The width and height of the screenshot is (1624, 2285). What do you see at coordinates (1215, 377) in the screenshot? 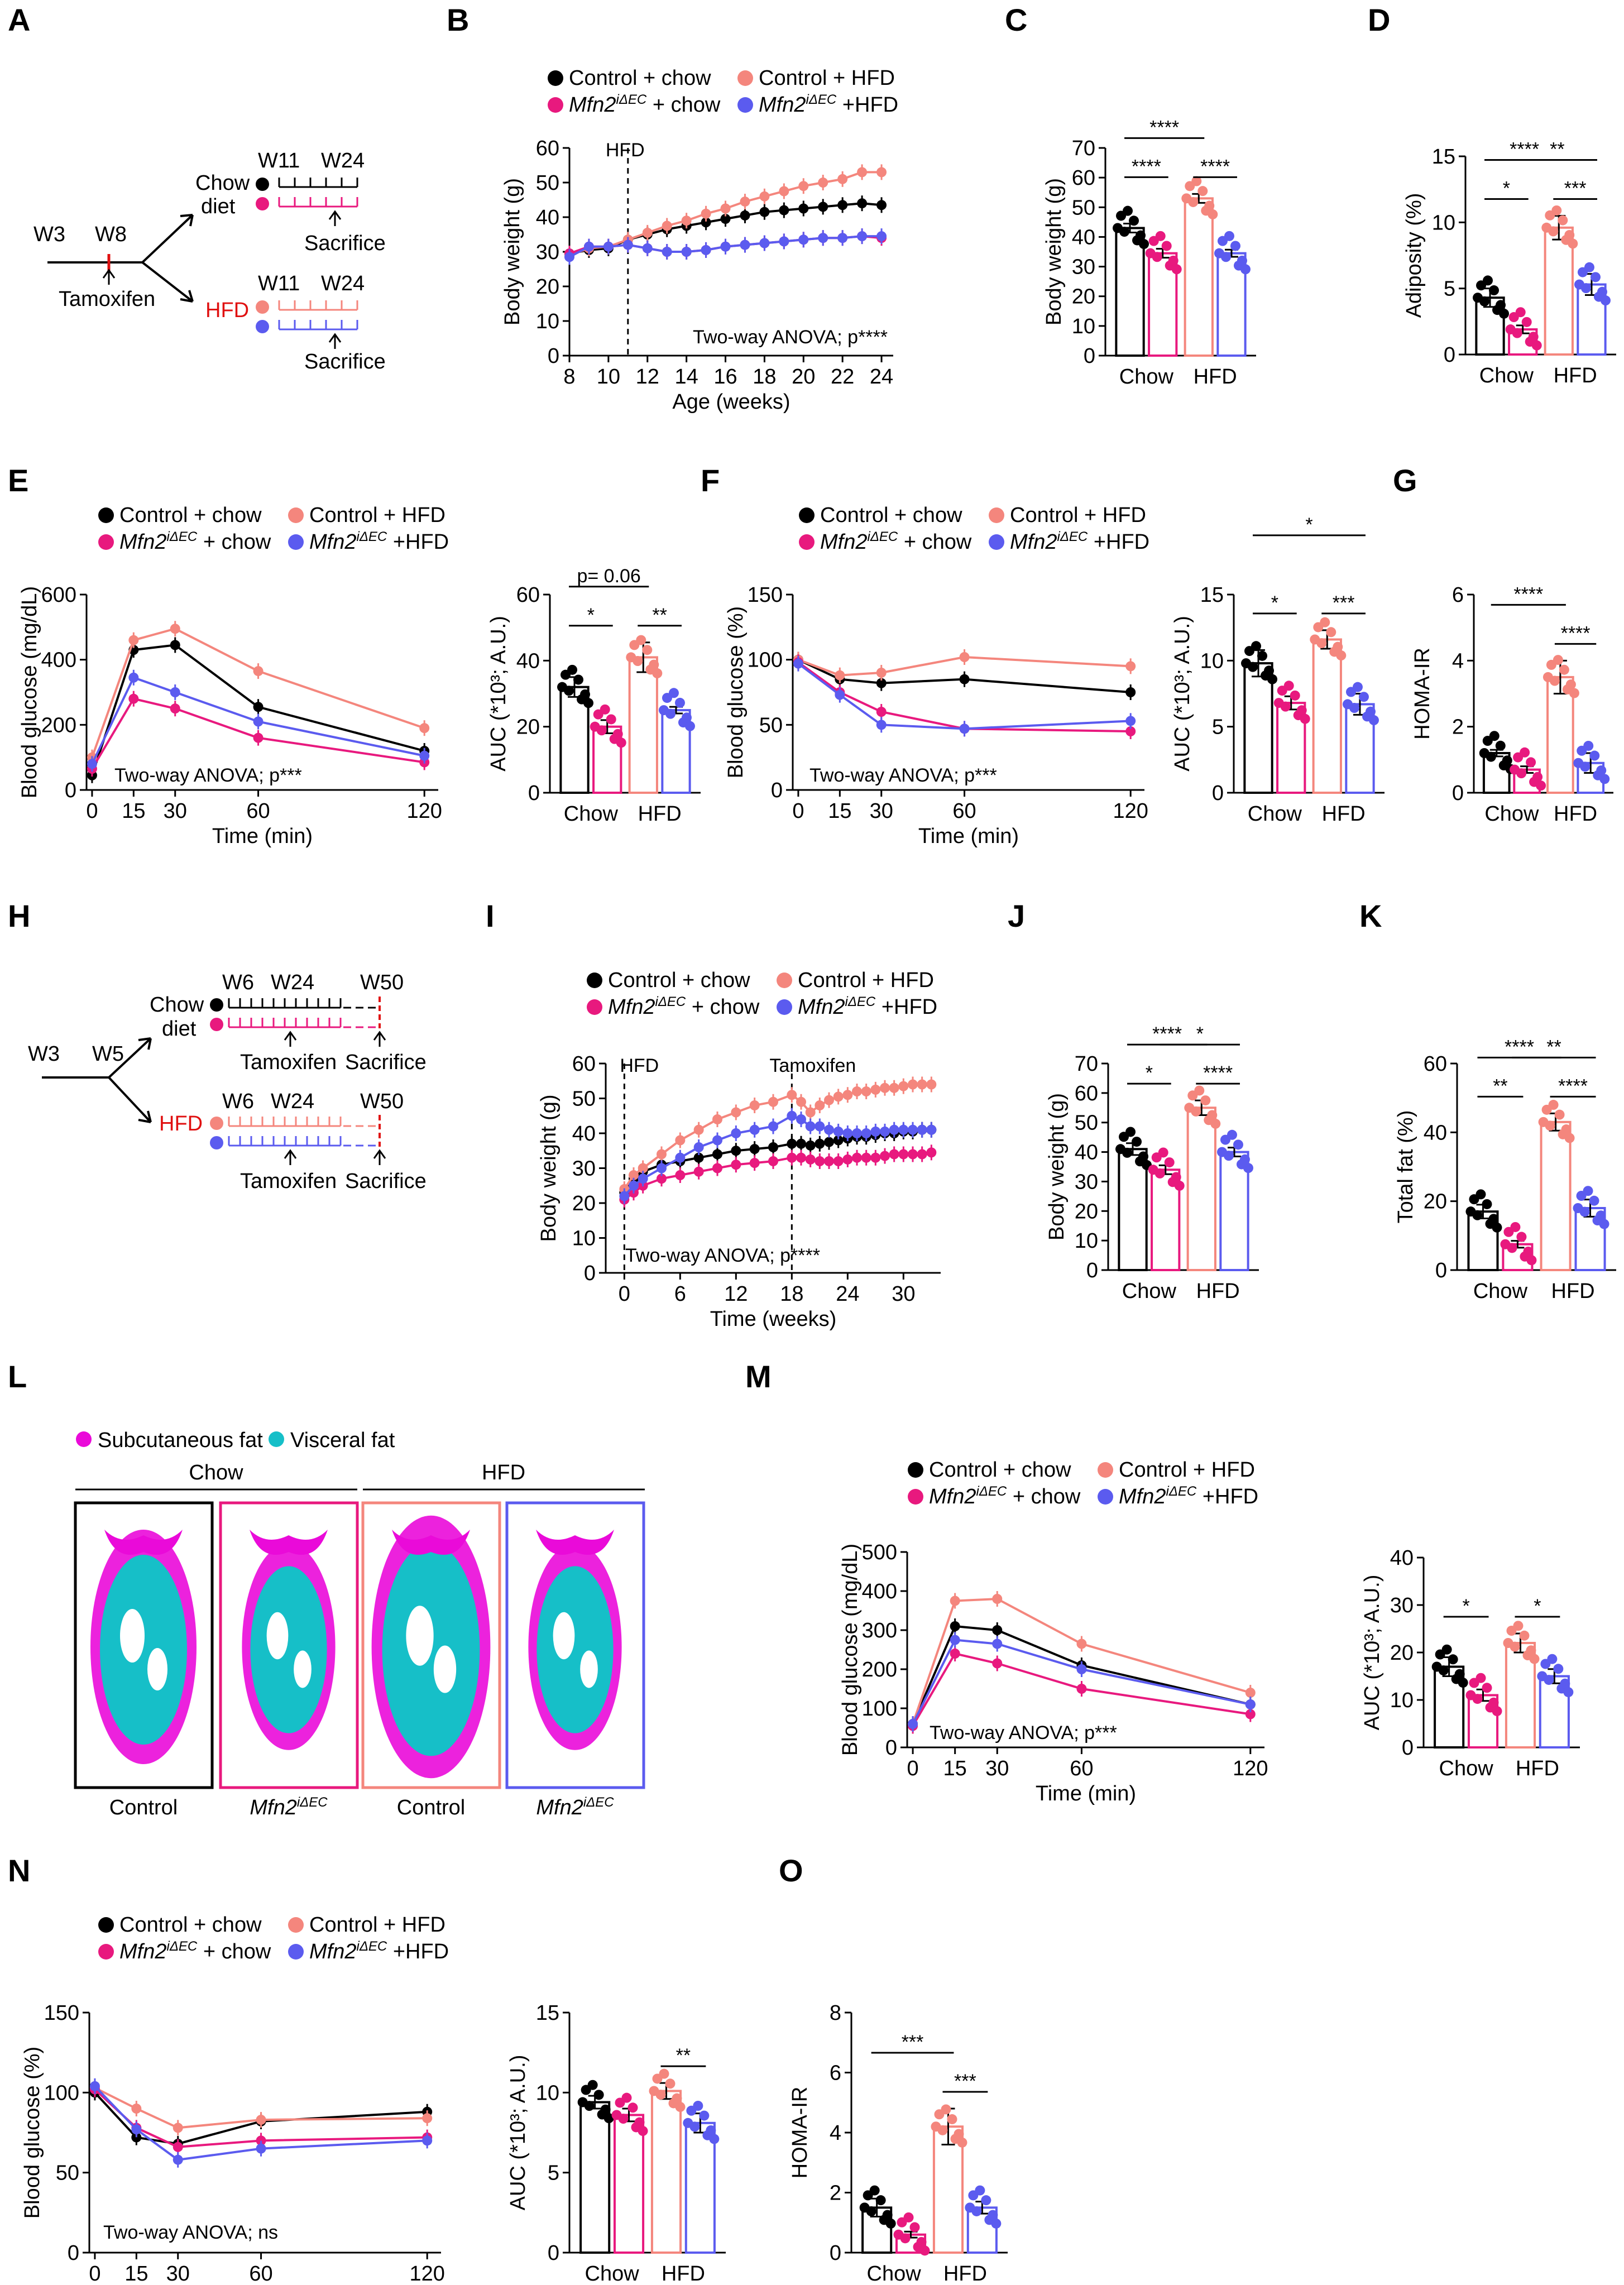
I see `group-label-hfd: HFD` at bounding box center [1215, 377].